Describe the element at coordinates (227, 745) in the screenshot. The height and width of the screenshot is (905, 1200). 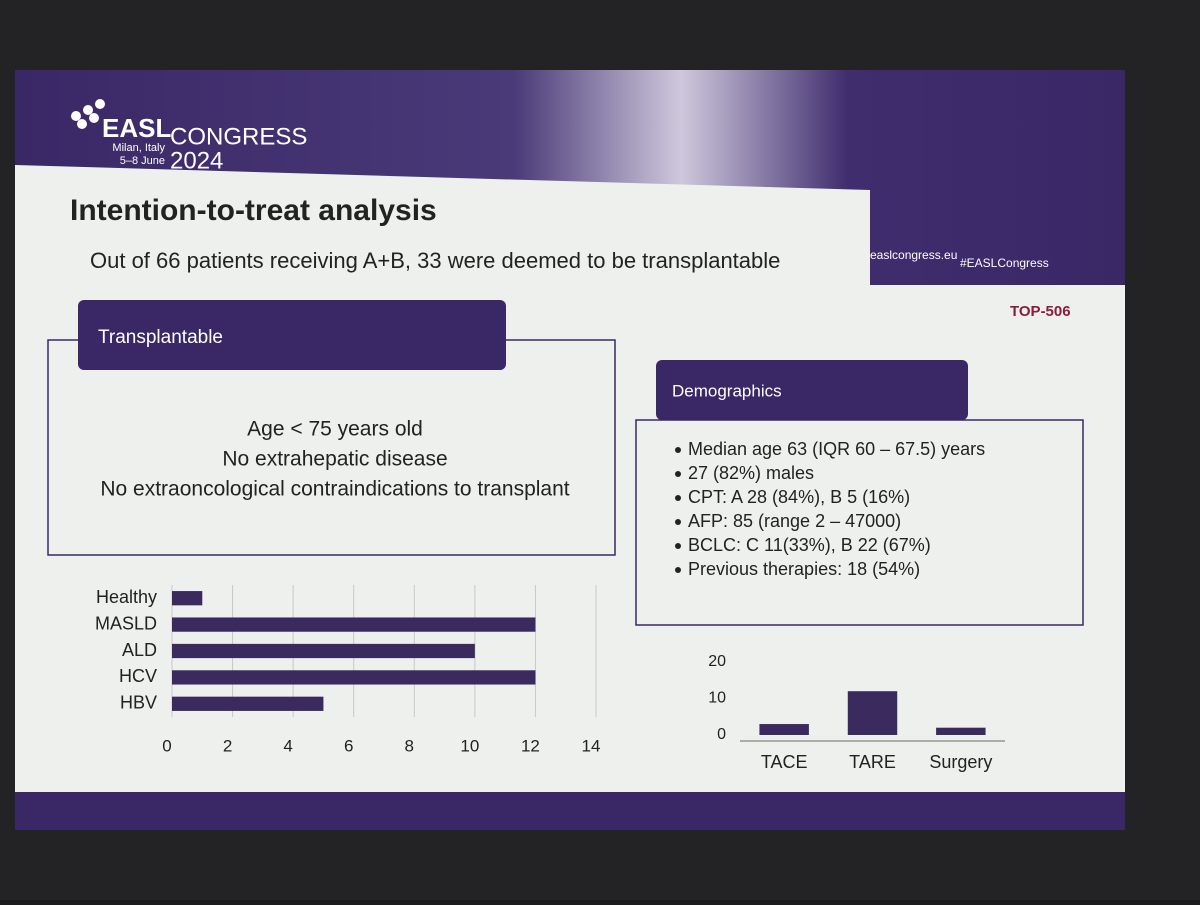
I see `x-tick-label: 2` at that location.